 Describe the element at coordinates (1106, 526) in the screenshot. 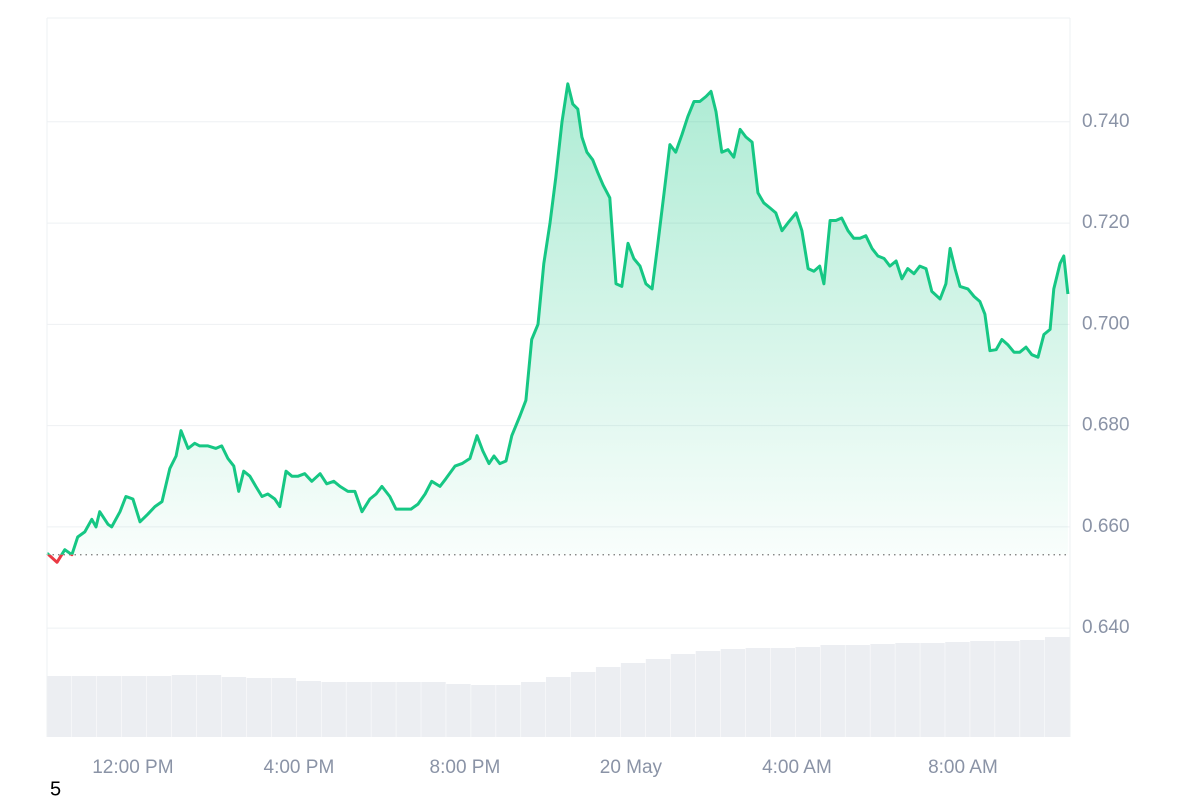

I see `y-tick-label: 0.660` at that location.